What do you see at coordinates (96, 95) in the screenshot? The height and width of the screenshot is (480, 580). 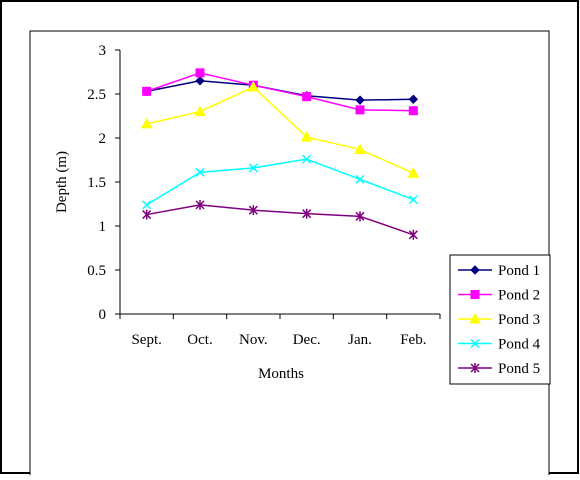 I see `y-tick-label: 2.5` at bounding box center [96, 95].